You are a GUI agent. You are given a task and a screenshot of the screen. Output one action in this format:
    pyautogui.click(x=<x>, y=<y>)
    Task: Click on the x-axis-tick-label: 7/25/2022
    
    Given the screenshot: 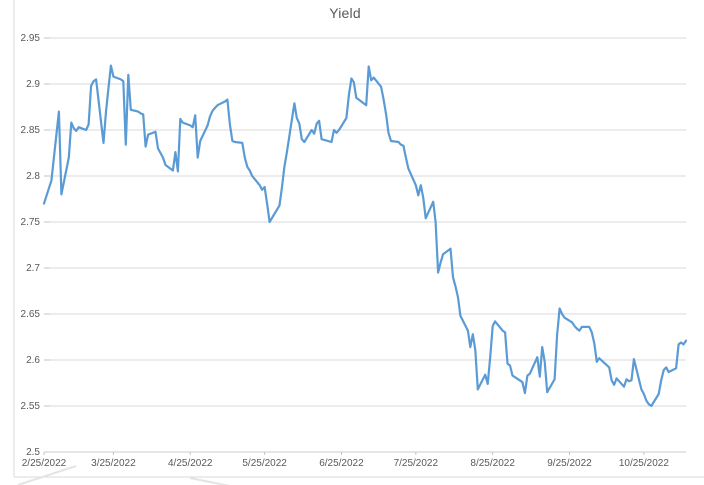 What is the action you would take?
    pyautogui.click(x=416, y=463)
    